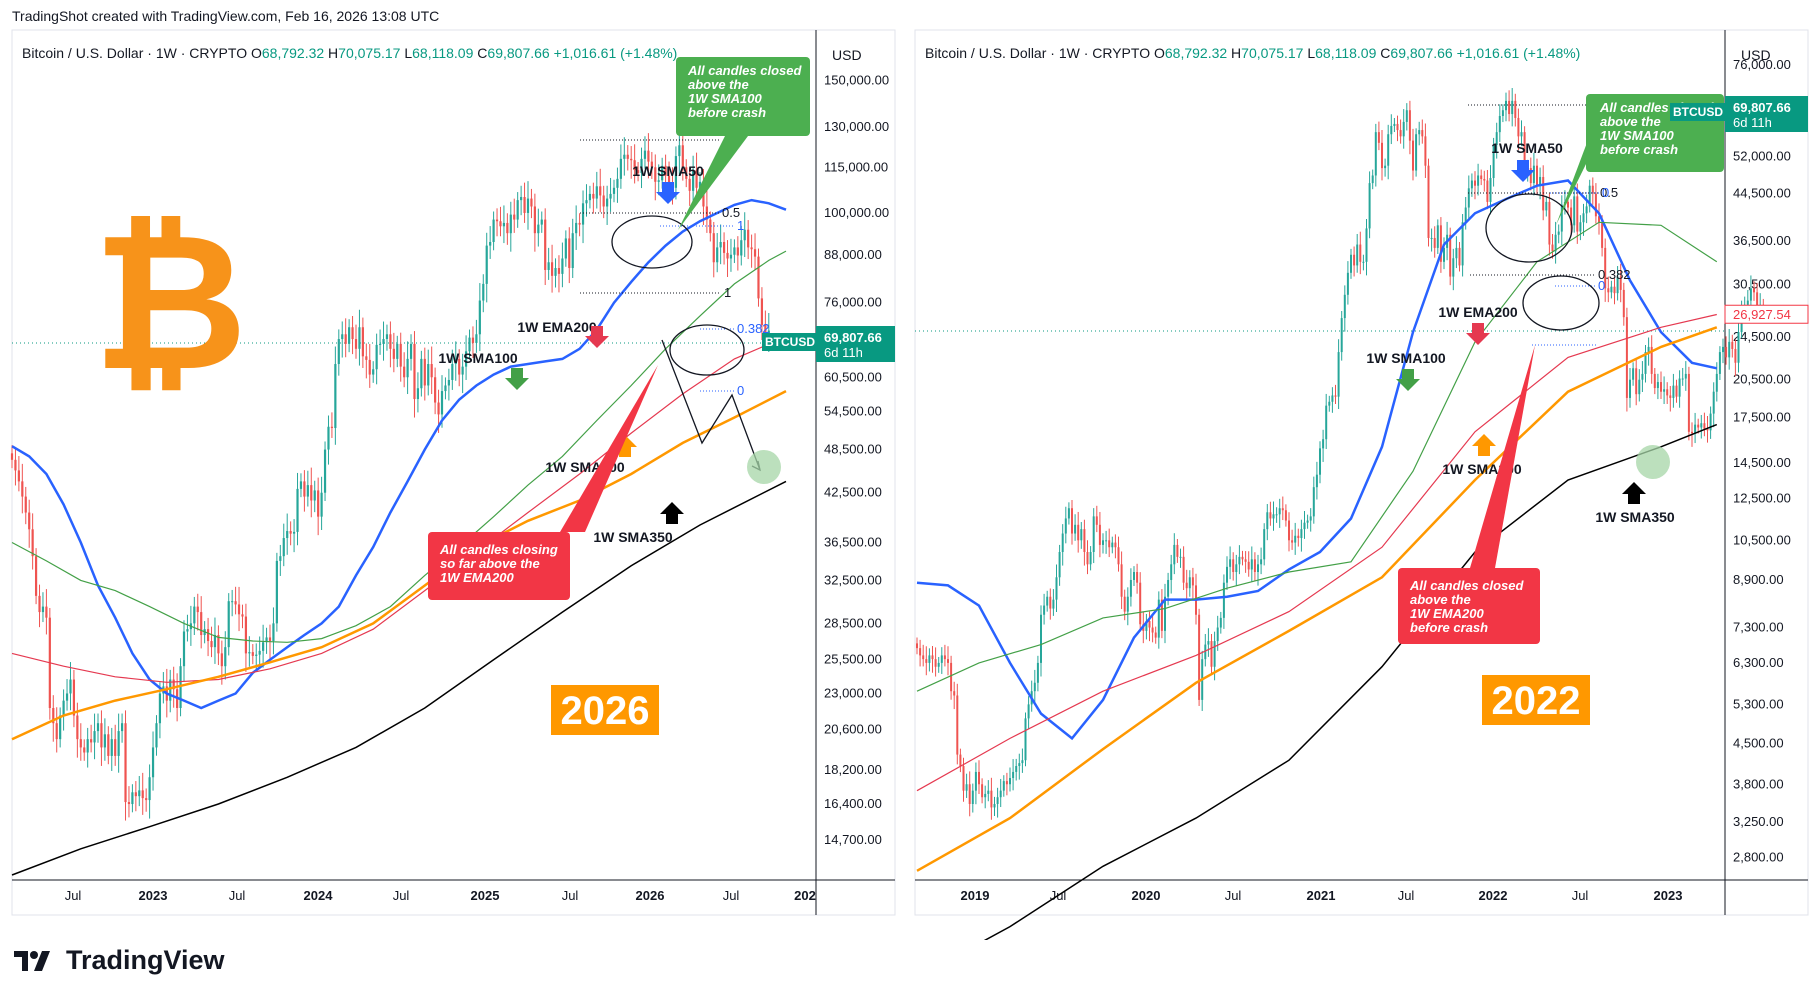 The width and height of the screenshot is (1816, 993). Describe the element at coordinates (853, 254) in the screenshot. I see `y-tick-label: 88,000.00` at that location.